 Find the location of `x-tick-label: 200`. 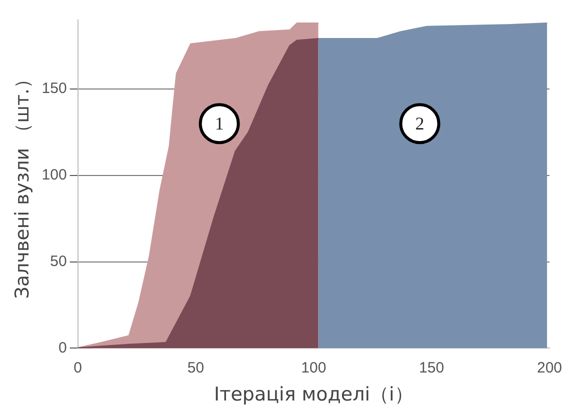

x-tick-label: 200 is located at coordinates (549, 367).